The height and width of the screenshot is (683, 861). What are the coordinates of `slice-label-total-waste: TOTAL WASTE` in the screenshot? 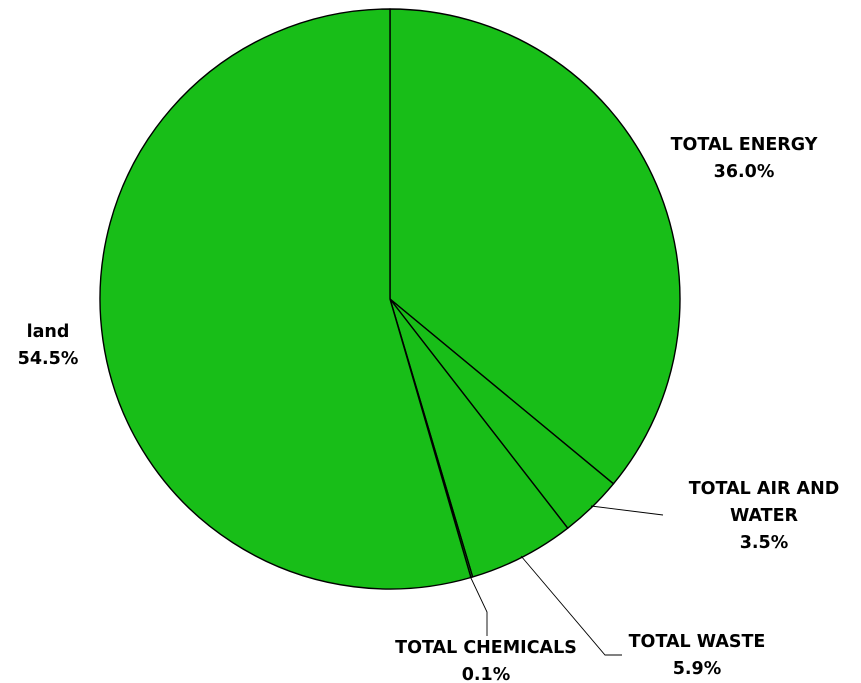 It's located at (697, 642).